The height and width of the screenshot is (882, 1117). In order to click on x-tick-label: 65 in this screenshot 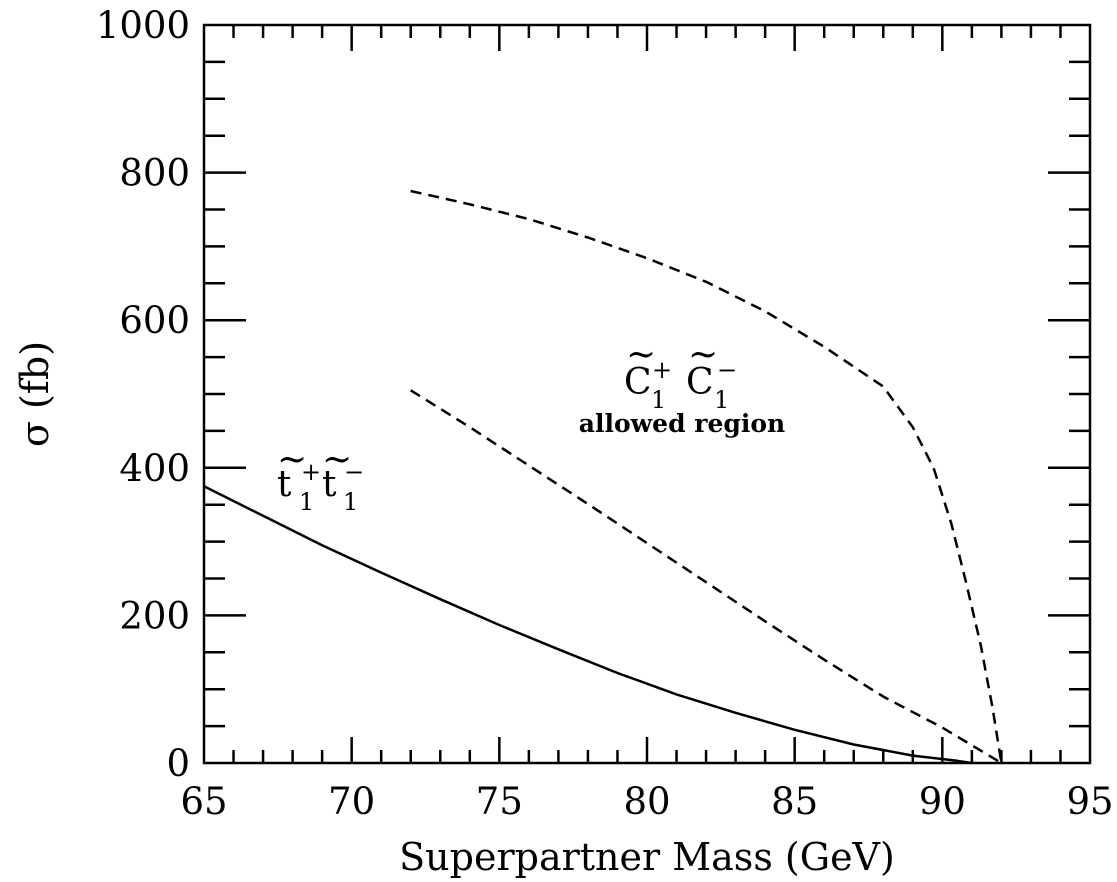, I will do `click(203, 801)`.